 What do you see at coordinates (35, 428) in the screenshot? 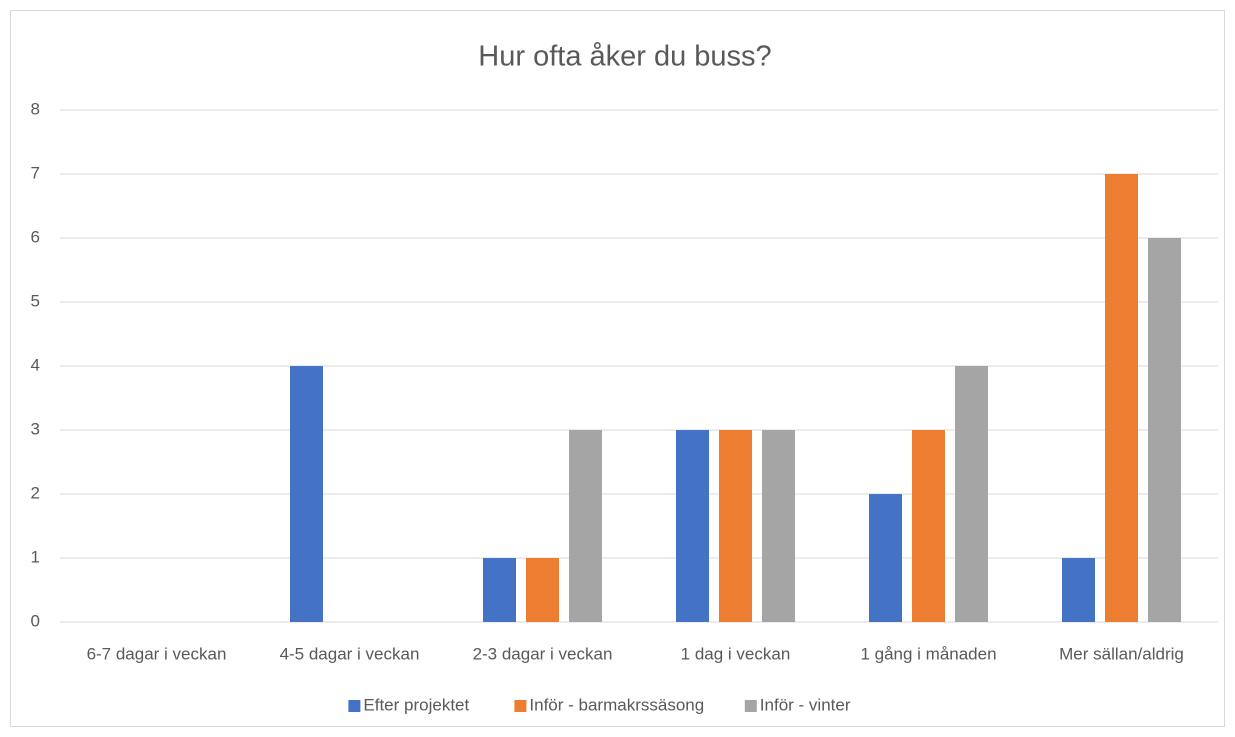
I see `y-tick-label: 3` at bounding box center [35, 428].